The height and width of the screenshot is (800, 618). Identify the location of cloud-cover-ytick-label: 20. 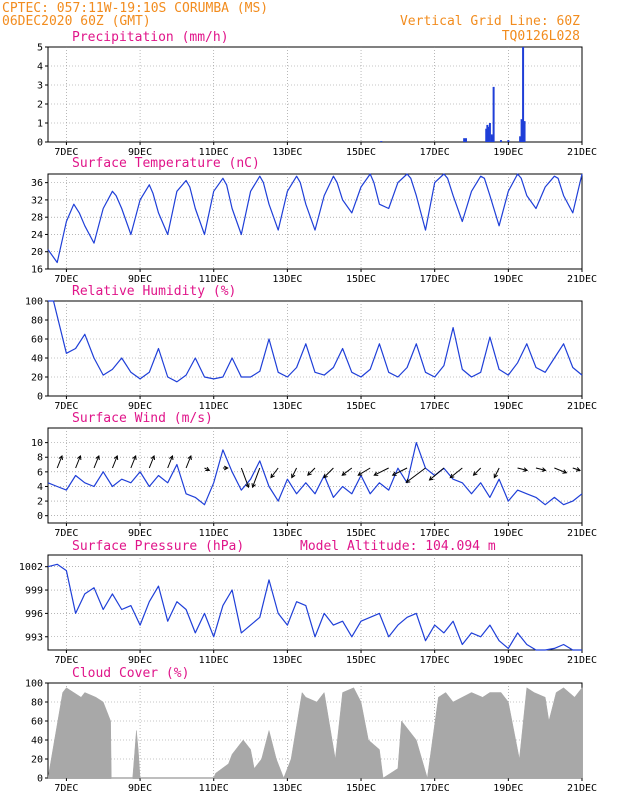
(37, 760).